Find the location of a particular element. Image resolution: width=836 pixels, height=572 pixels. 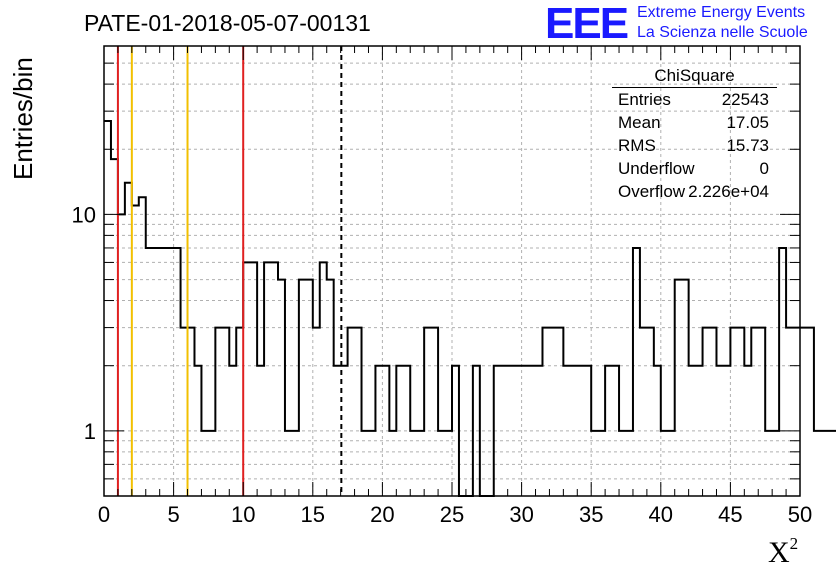

stats-key: Entries is located at coordinates (644, 99).